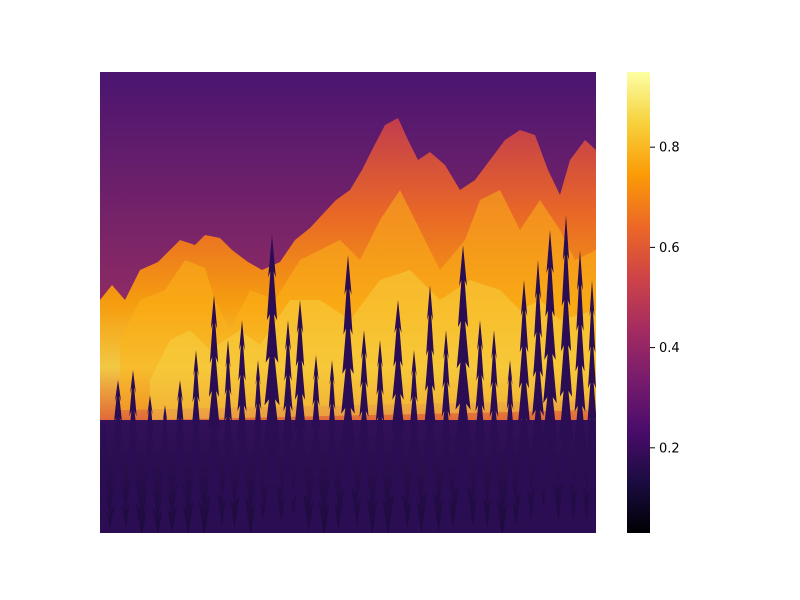 This screenshot has width=800, height=600. Describe the element at coordinates (638, 302) in the screenshot. I see `colorbar-gradient` at that location.